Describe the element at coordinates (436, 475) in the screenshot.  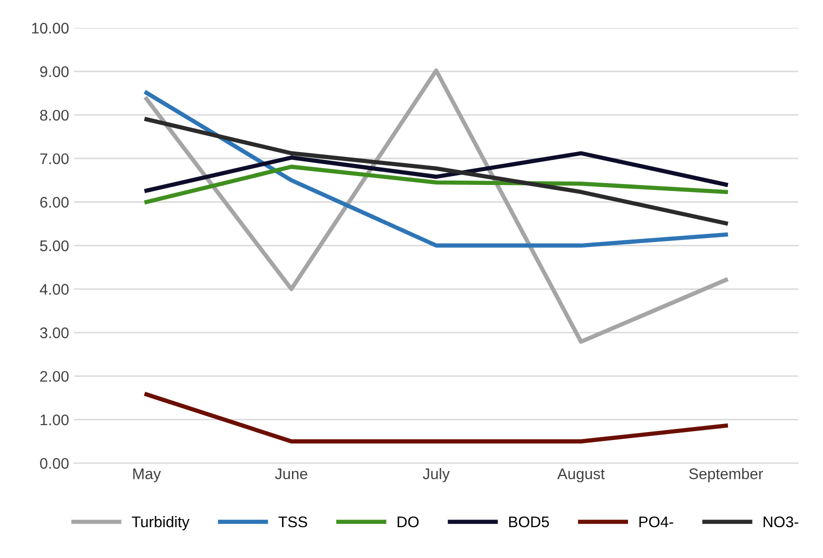
I see `x-tick-label: July` at that location.